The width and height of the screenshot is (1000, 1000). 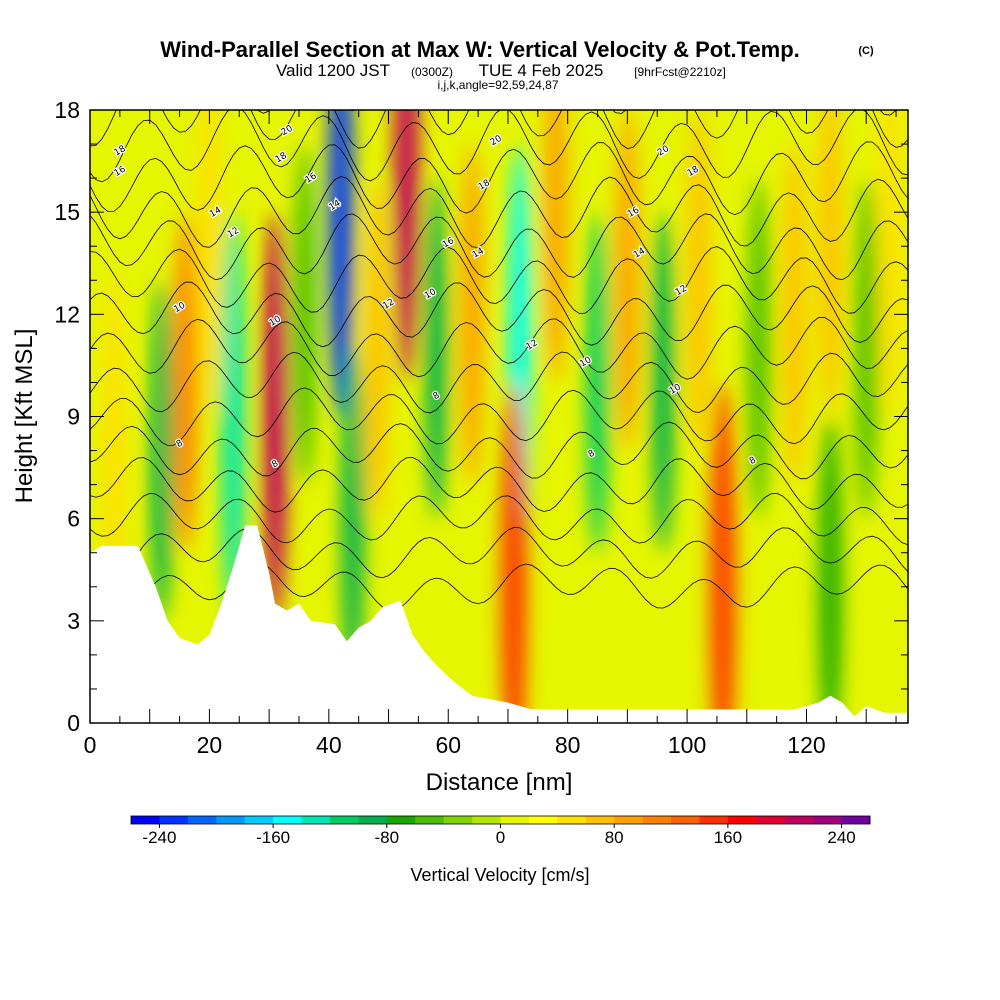 What do you see at coordinates (67, 212) in the screenshot?
I see `y-tick-label: 15` at bounding box center [67, 212].